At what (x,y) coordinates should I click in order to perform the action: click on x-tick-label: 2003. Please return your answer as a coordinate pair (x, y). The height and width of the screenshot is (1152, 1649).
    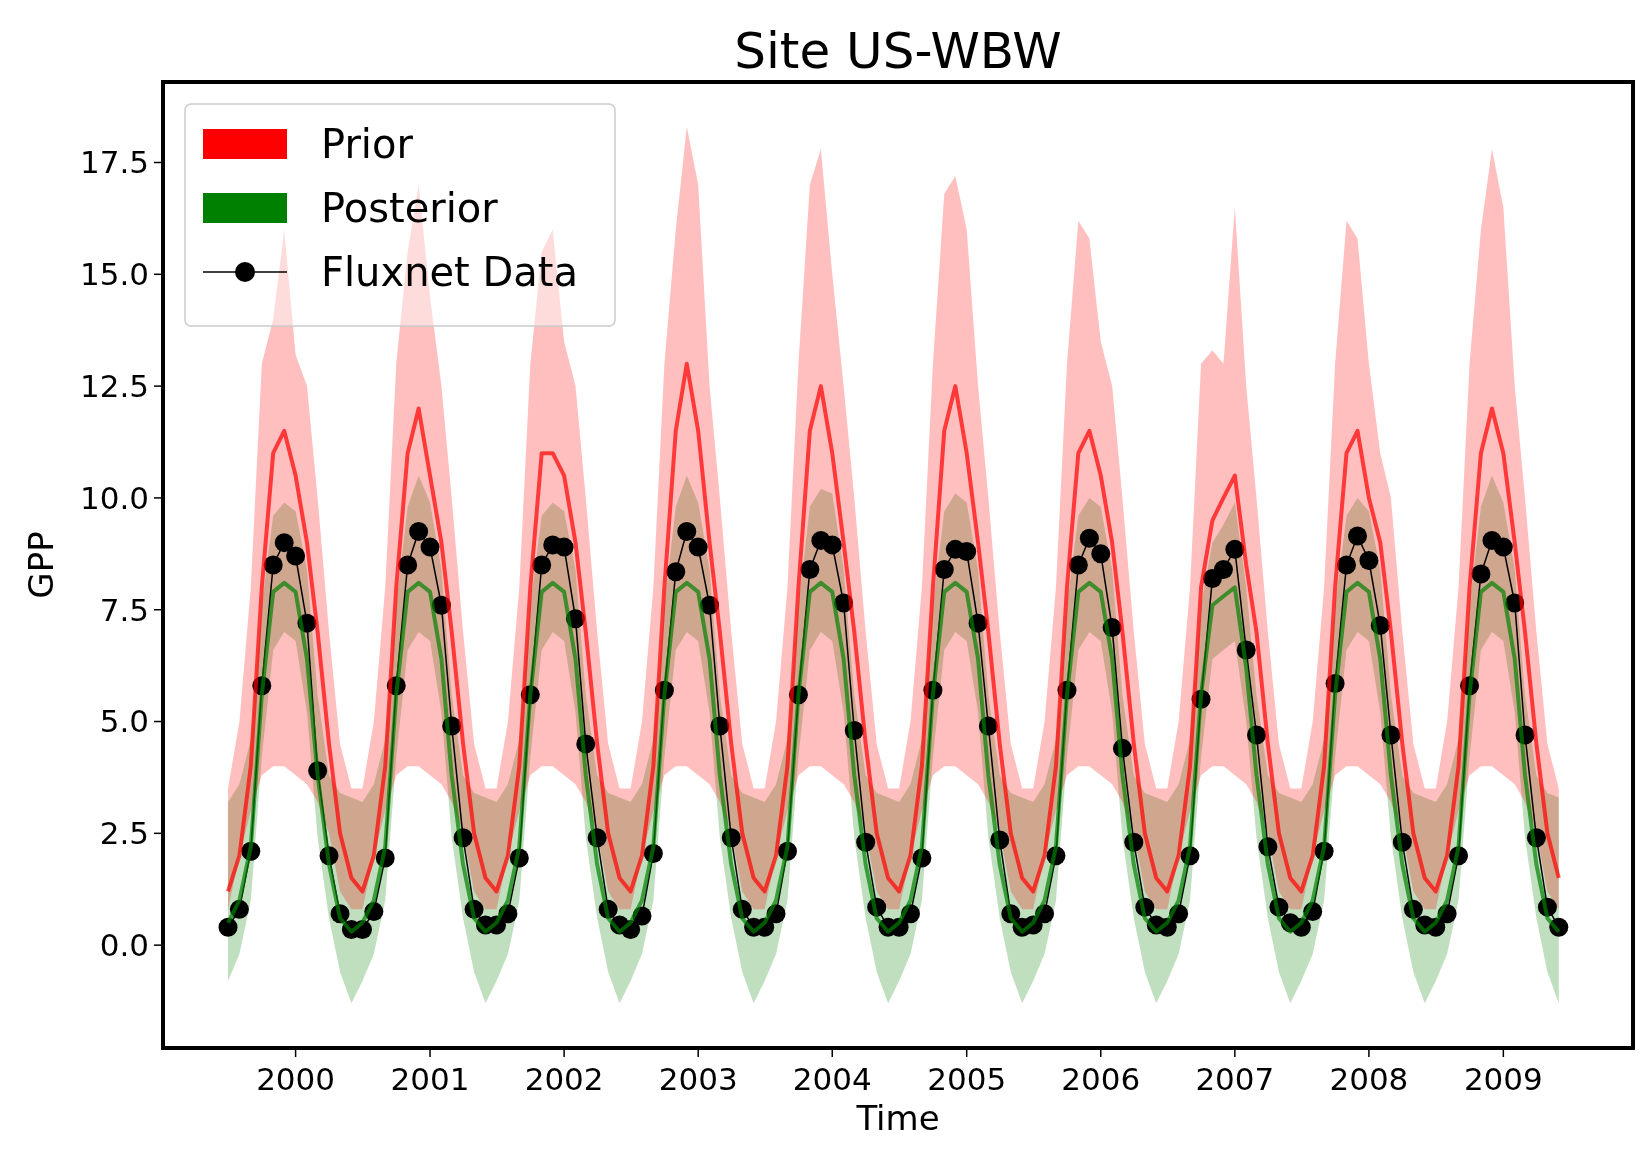
    Looking at the image, I should click on (698, 1079).